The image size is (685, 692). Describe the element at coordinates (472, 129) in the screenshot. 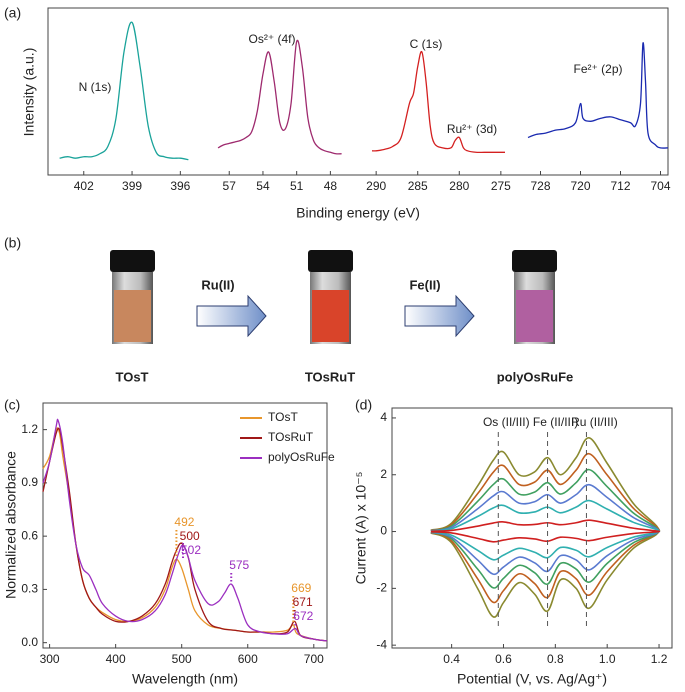

I see `annotation: Ru²⁺ (3d)` at that location.